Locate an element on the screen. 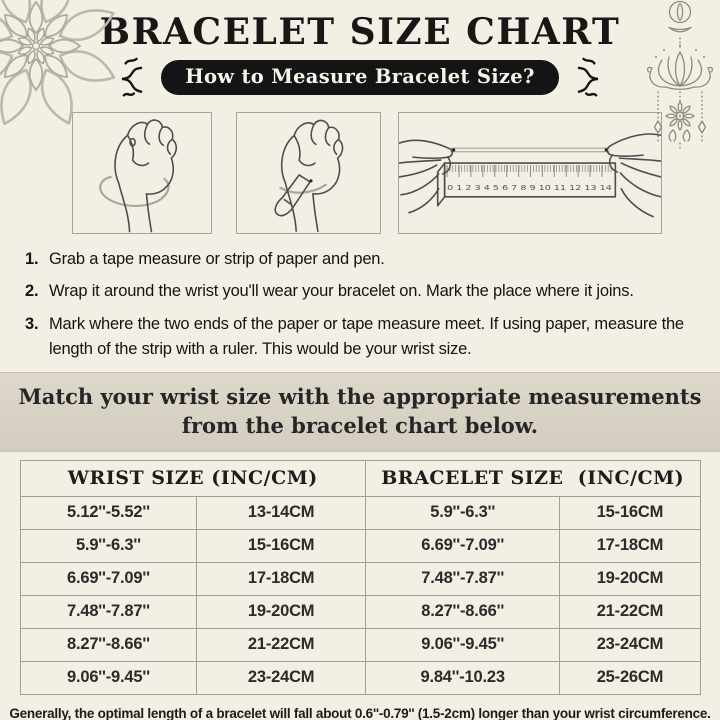  wrist-cm: 23-24CM is located at coordinates (281, 677).